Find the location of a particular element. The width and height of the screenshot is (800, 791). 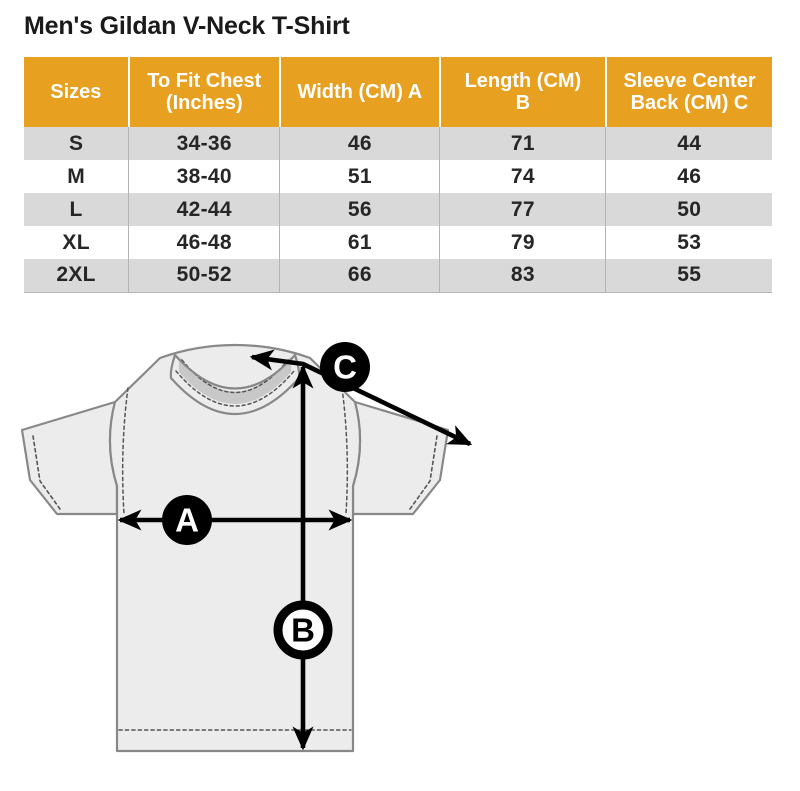

cell-sleeve: 53 is located at coordinates (688, 242).